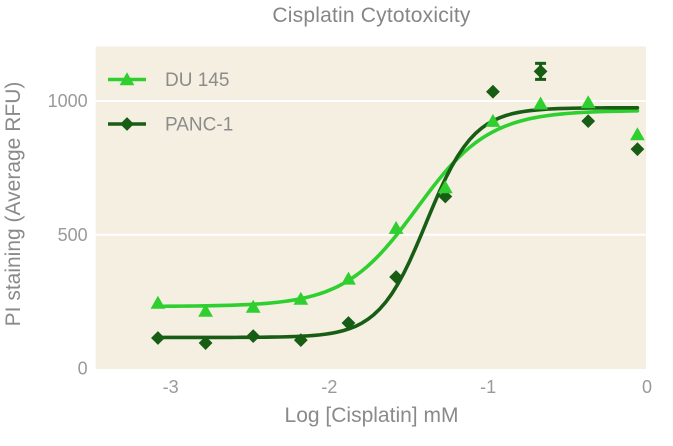  I want to click on y-tick-label-1000: 1000, so click(68, 101).